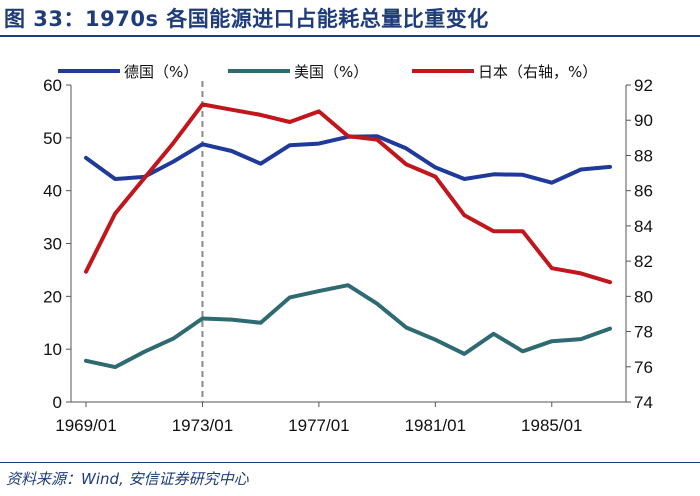 The image size is (700, 496). Describe the element at coordinates (643, 120) in the screenshot. I see `right-tick-label: 90` at that location.